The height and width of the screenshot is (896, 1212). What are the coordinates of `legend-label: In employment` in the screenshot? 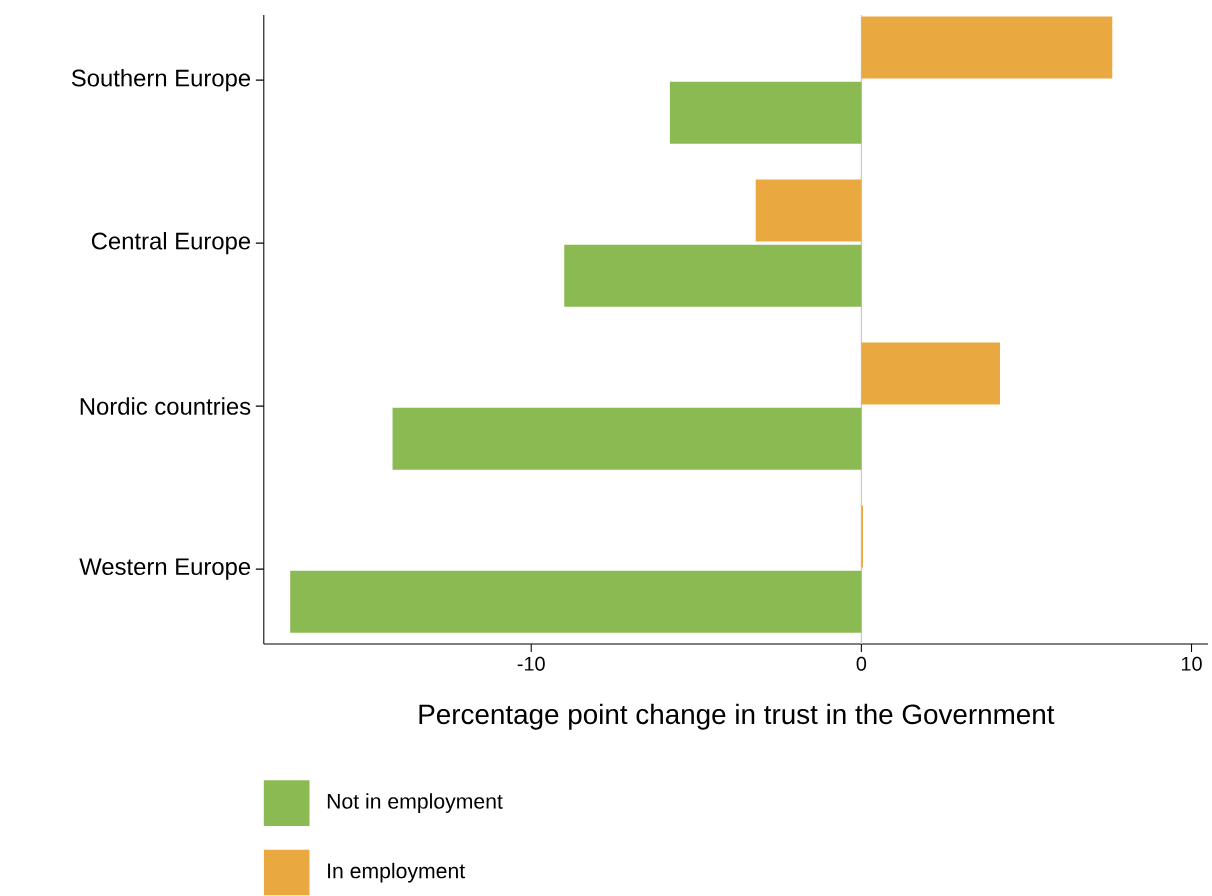 It's located at (396, 873).